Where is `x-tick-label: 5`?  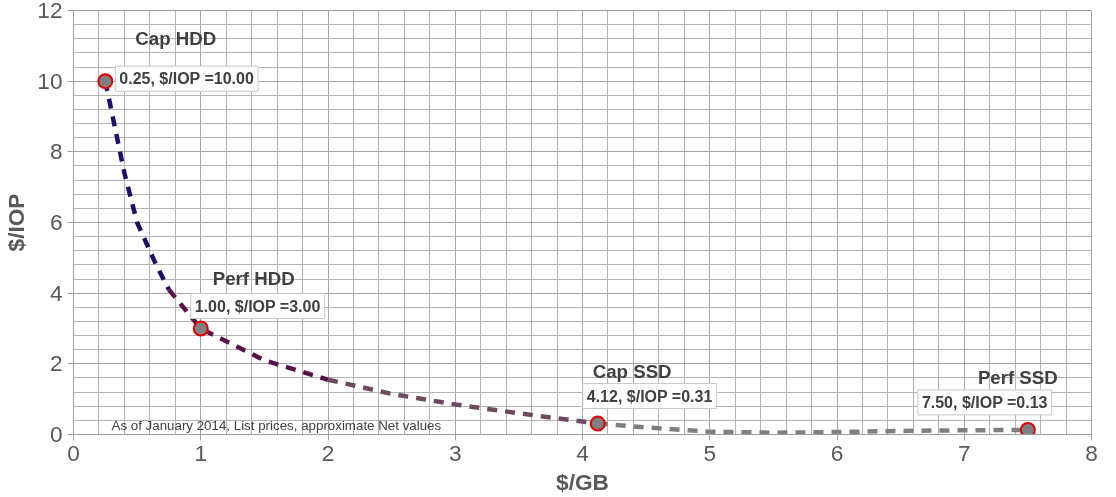
x-tick-label: 5 is located at coordinates (710, 452).